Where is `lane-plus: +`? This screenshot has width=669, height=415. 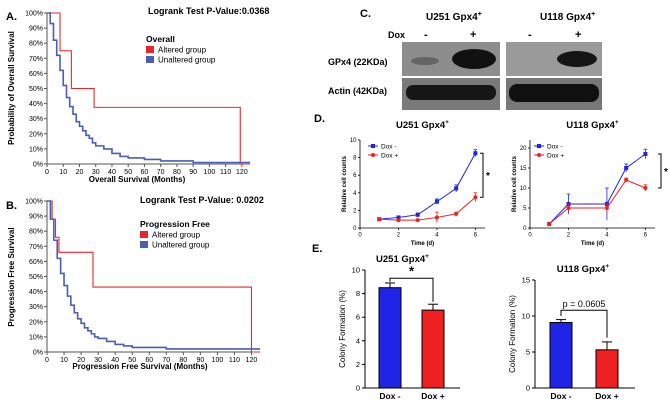
lane-plus: + is located at coordinates (473, 35).